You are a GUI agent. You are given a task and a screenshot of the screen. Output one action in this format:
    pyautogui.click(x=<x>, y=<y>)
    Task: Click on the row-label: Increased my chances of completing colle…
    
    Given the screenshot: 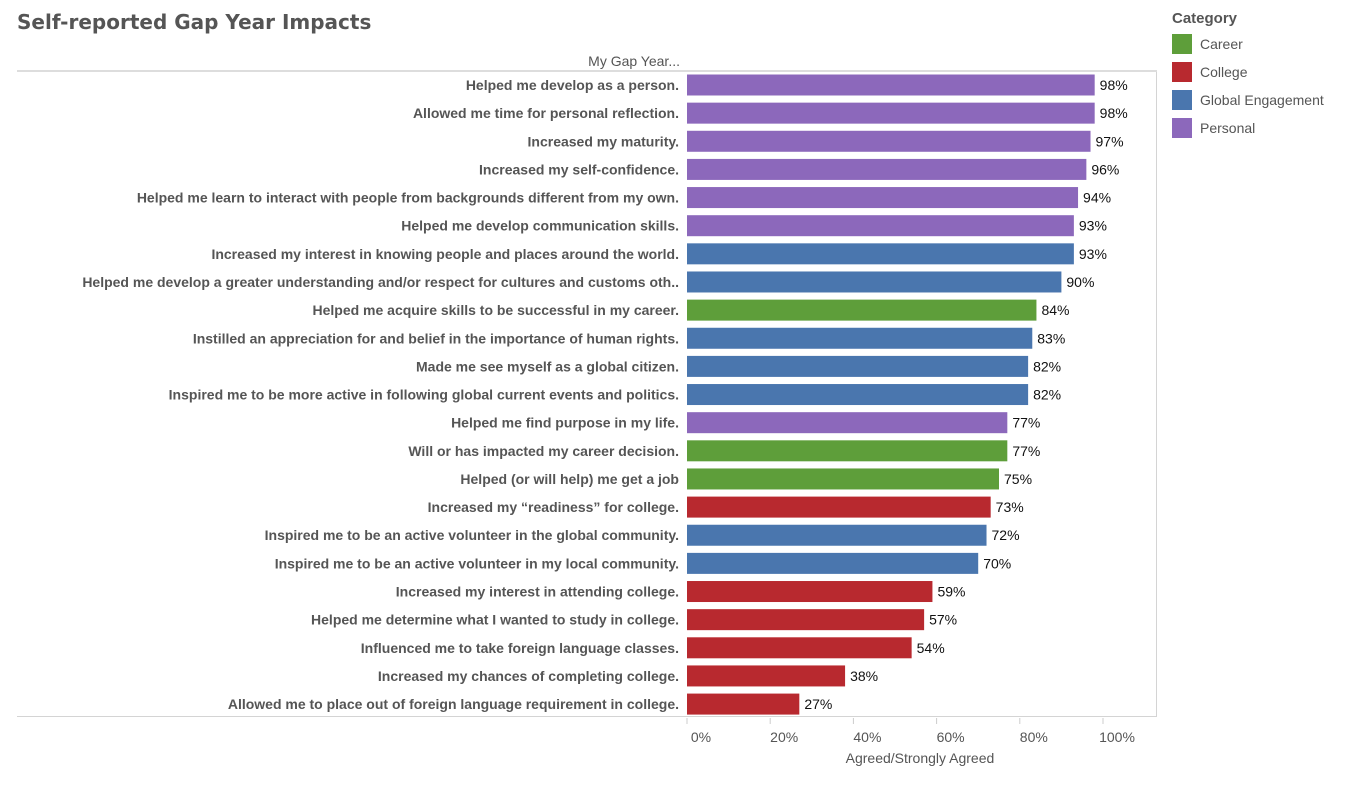 What is the action you would take?
    pyautogui.click(x=528, y=676)
    